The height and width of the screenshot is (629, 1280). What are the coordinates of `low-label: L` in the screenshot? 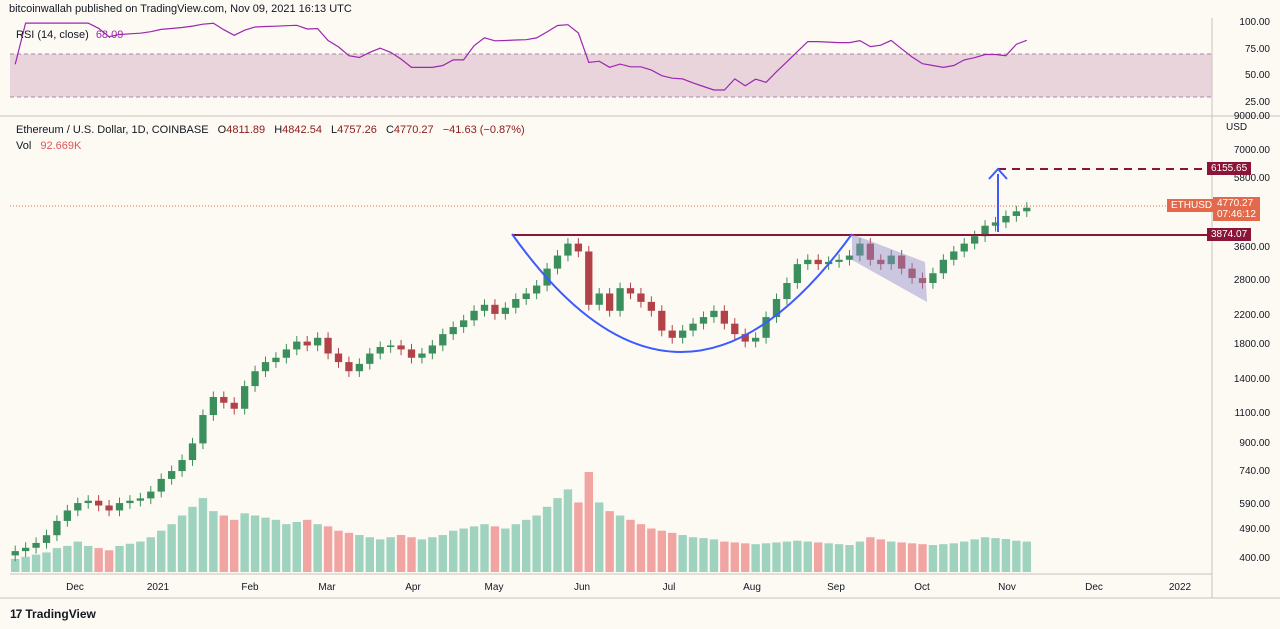 It's located at (334, 130).